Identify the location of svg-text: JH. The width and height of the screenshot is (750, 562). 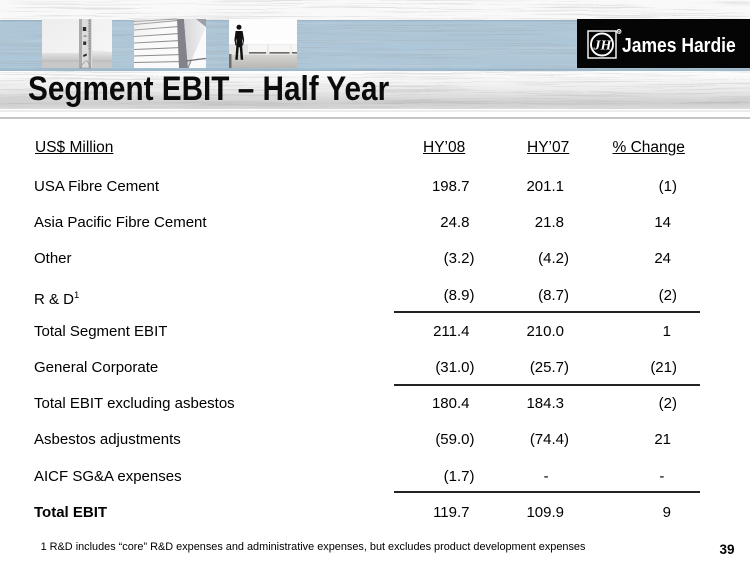
(603, 46).